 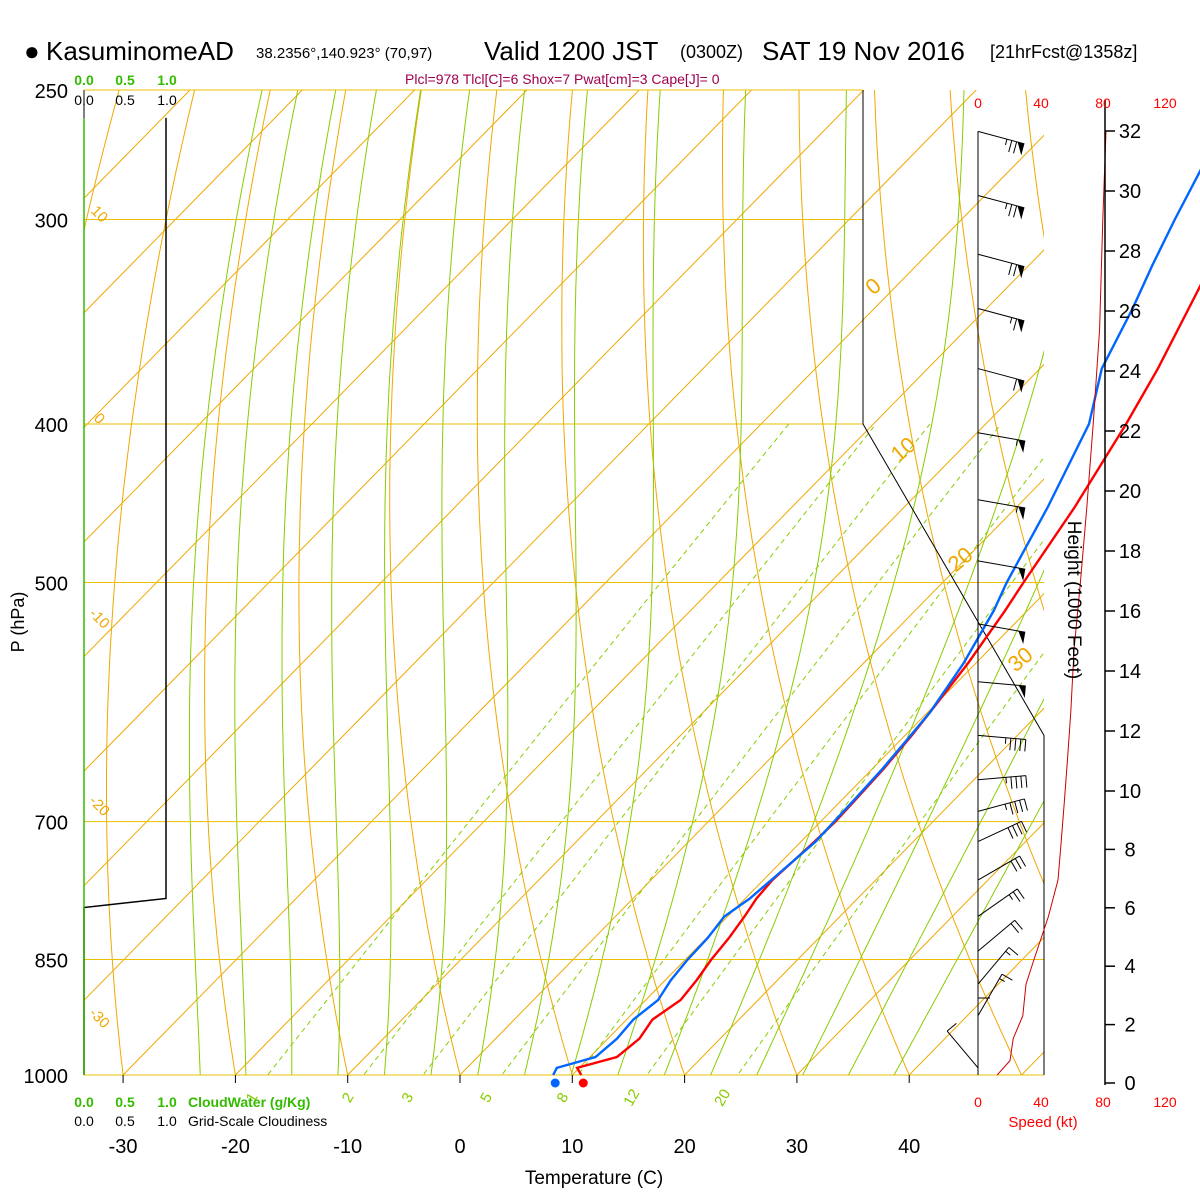 What do you see at coordinates (872, 286) in the screenshot?
I see `dry-adiabat-label: 0` at bounding box center [872, 286].